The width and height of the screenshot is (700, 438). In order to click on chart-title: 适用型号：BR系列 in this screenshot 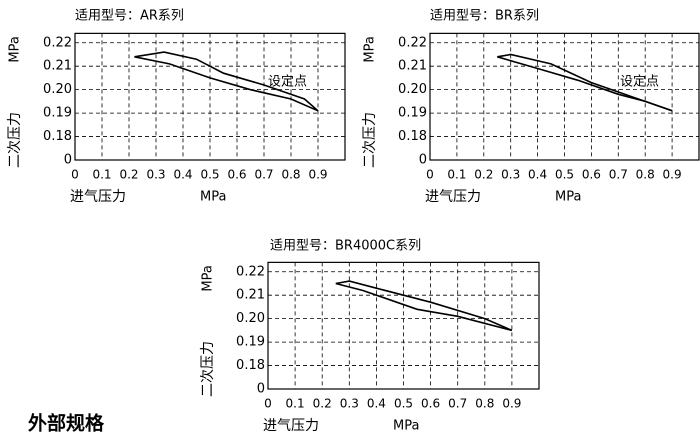, I will do `click(484, 16)`.